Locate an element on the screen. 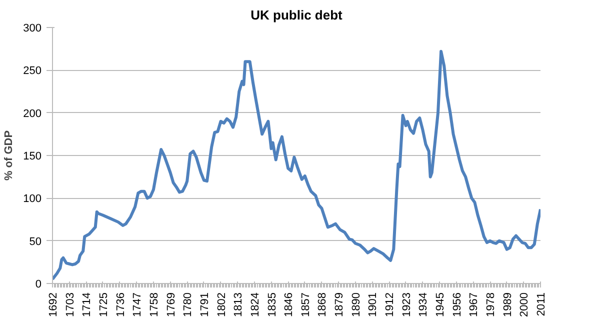  x-tick-label: 1967 is located at coordinates (474, 304).